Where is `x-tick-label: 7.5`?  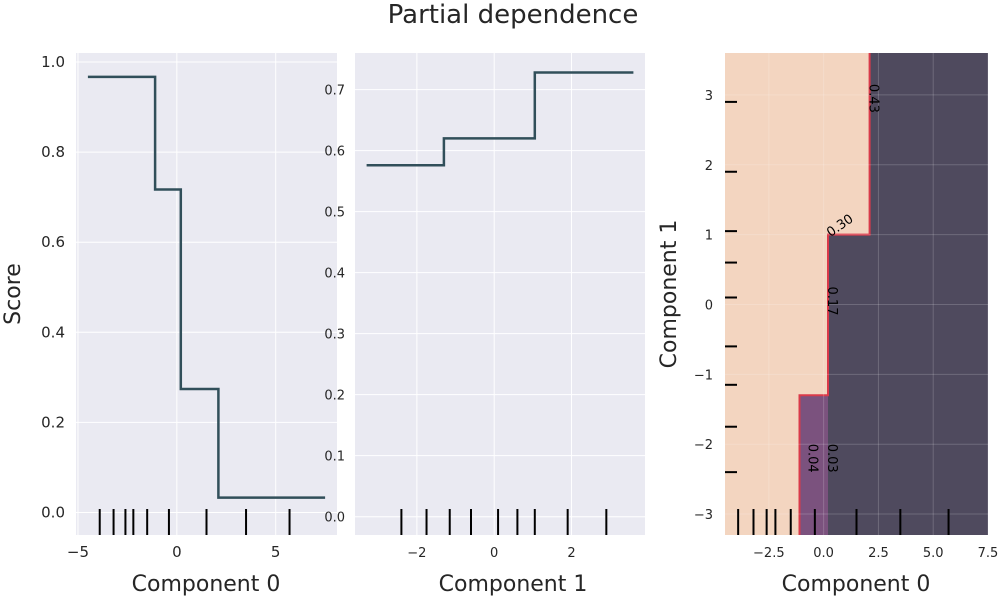 x-tick-label: 7.5 is located at coordinates (988, 553).